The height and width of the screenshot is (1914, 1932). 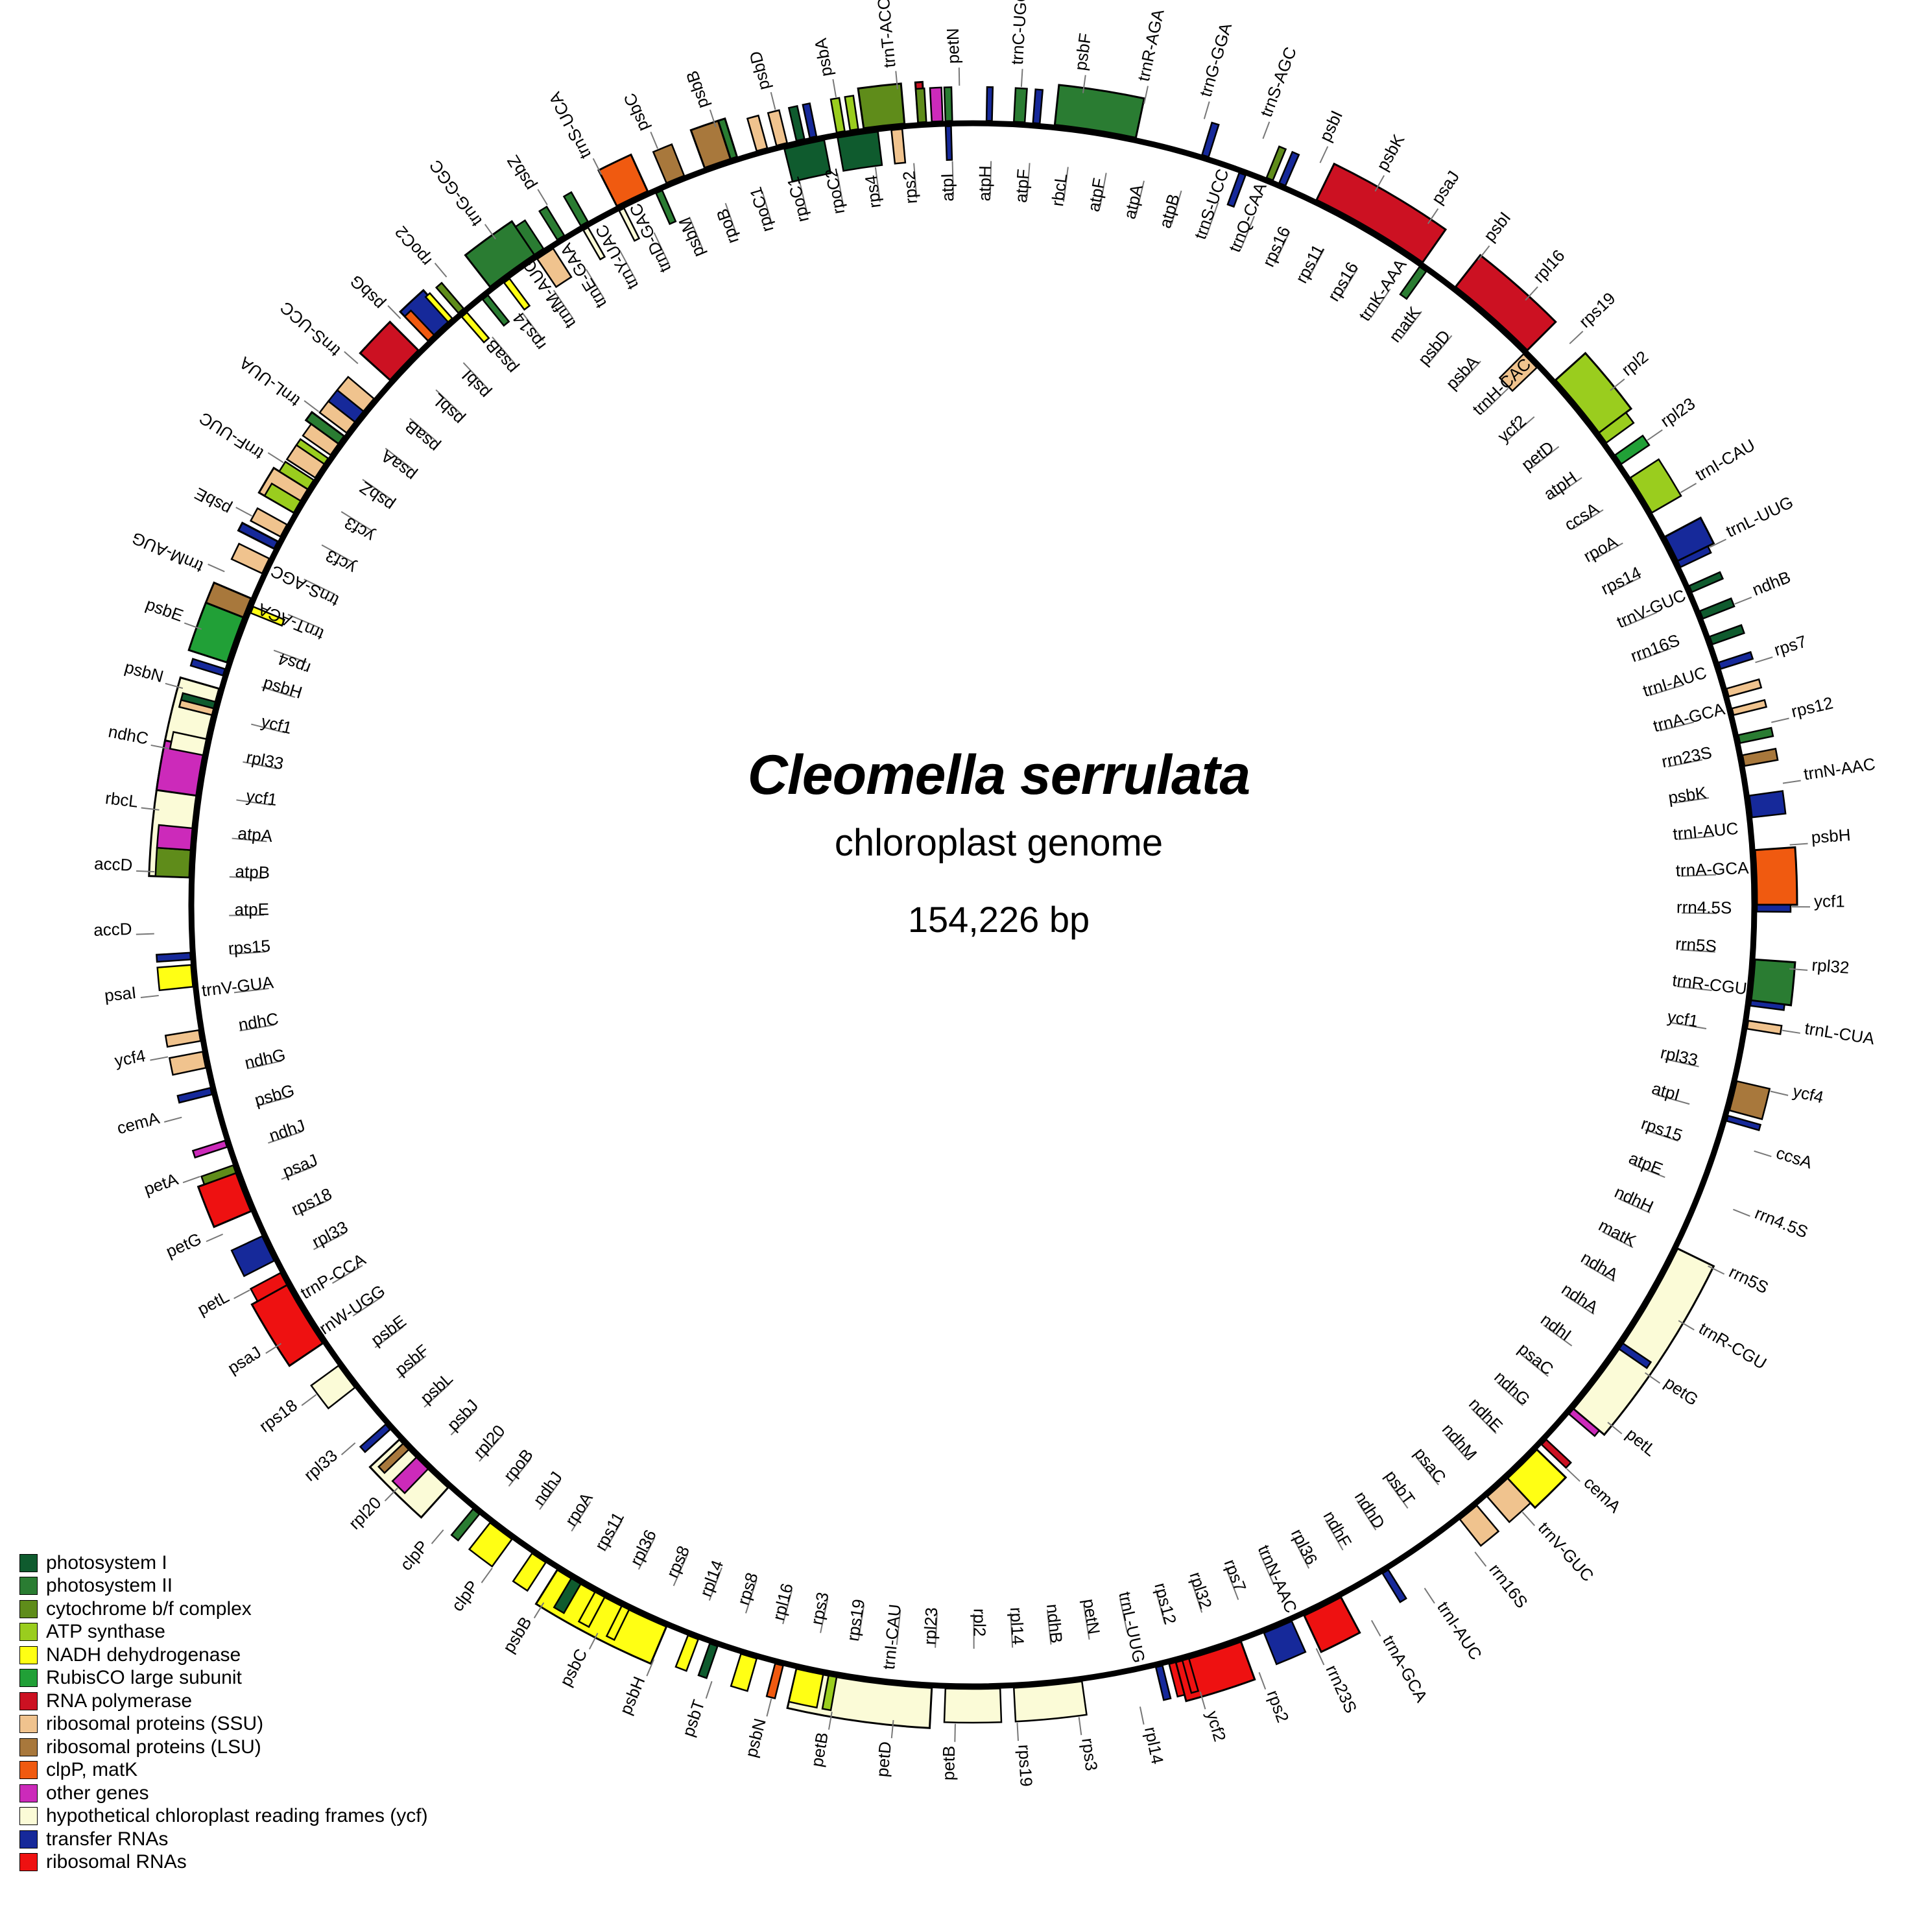 What do you see at coordinates (1132, 1627) in the screenshot?
I see `gene-label: trnL-UUG` at bounding box center [1132, 1627].